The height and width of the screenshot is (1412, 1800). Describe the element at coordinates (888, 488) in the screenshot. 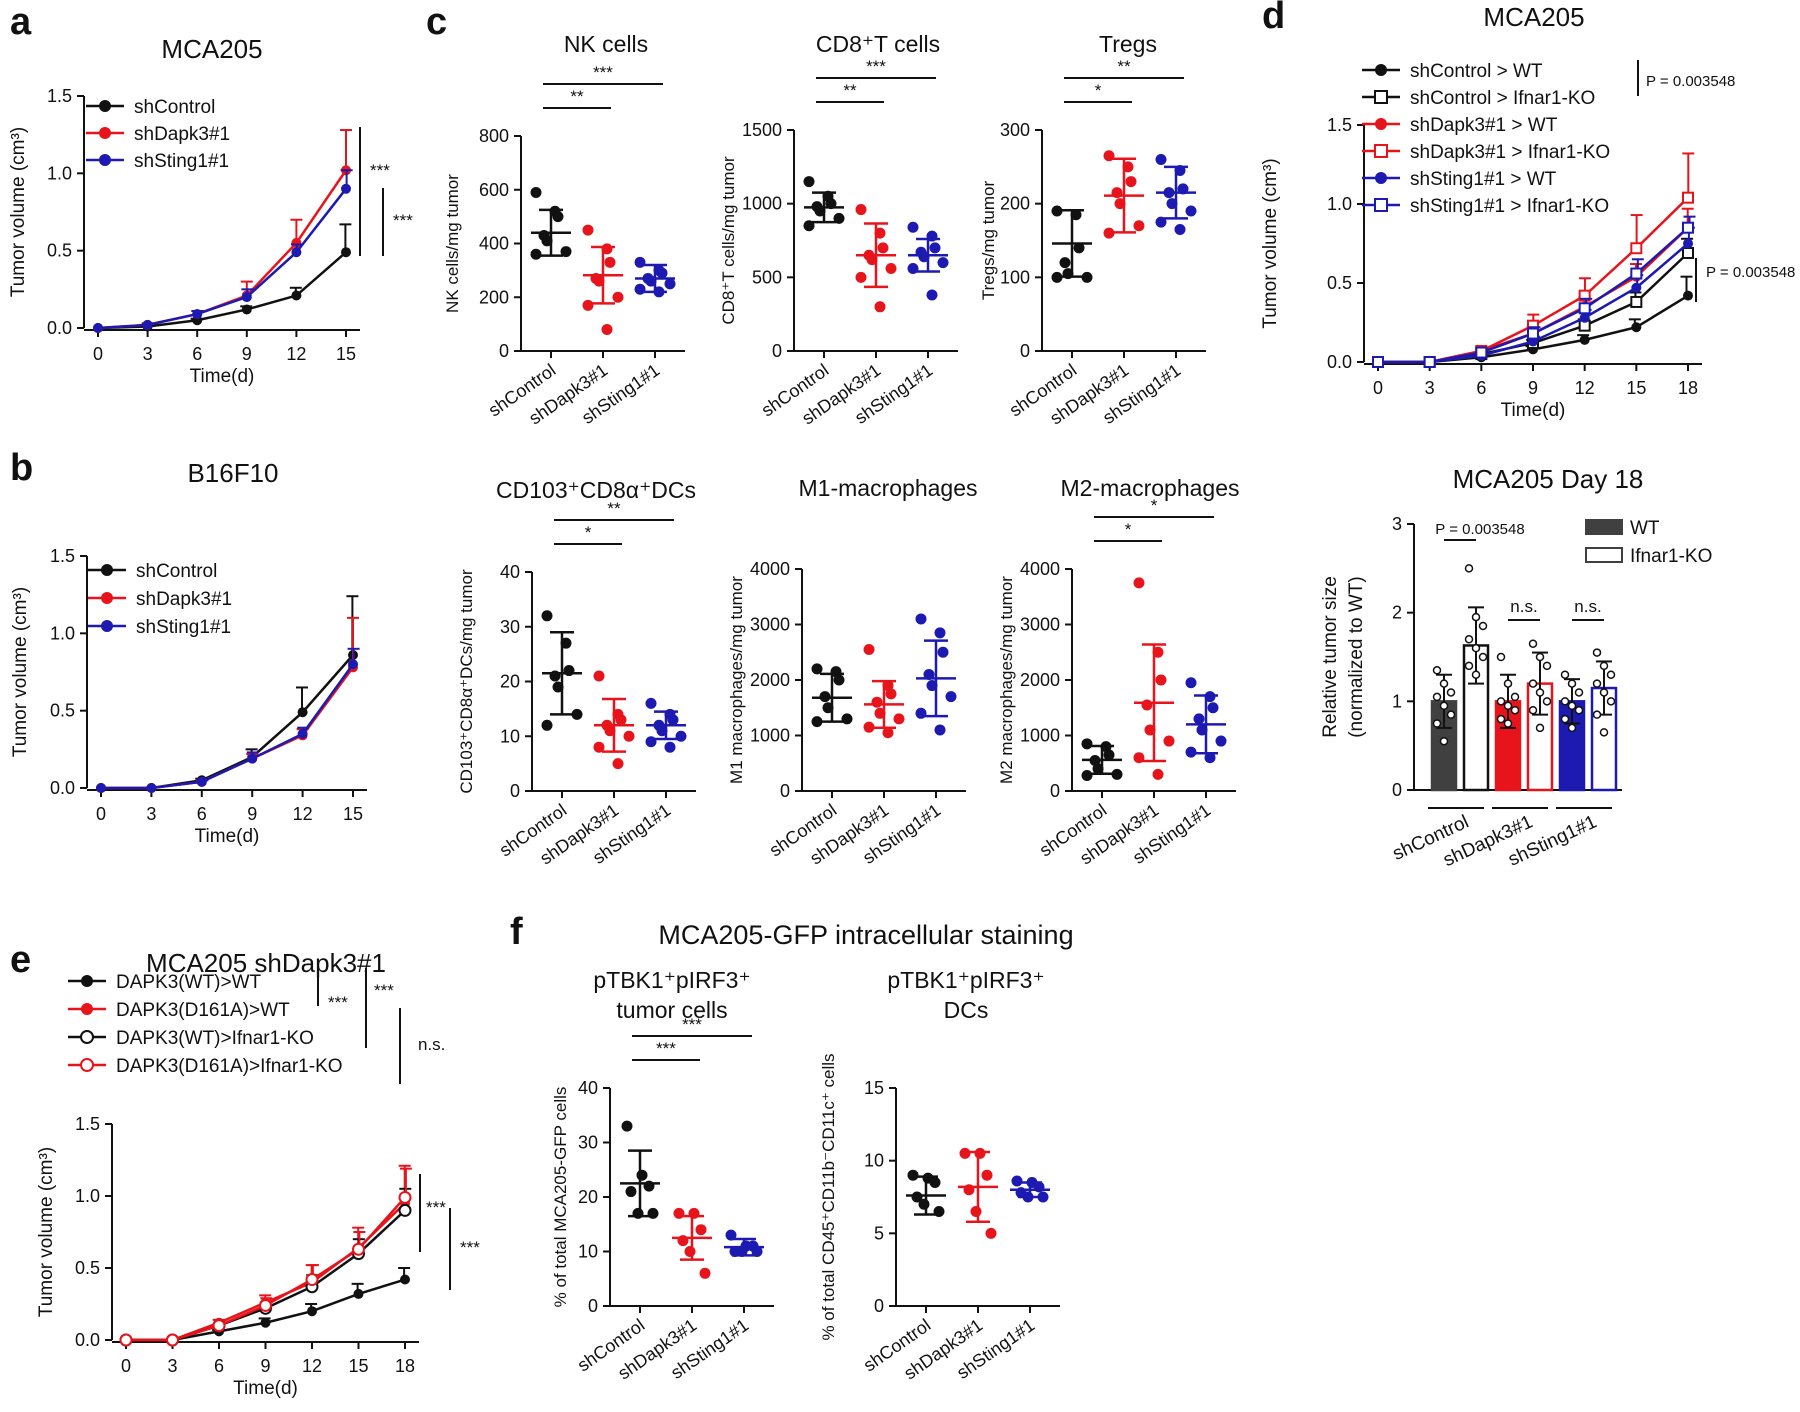

I see `chart-title: M1-macrophages` at that location.